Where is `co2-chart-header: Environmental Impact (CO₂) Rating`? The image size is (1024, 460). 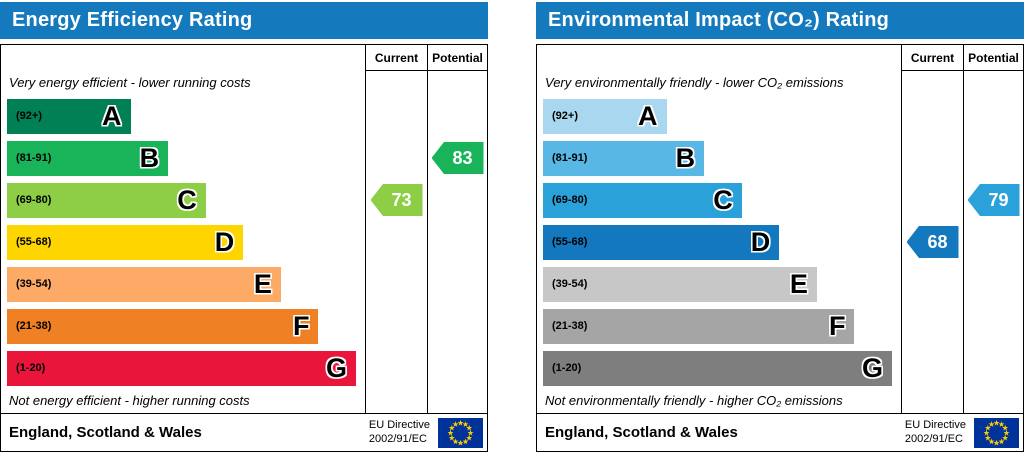 co2-chart-header: Environmental Impact (CO₂) Rating is located at coordinates (780, 20).